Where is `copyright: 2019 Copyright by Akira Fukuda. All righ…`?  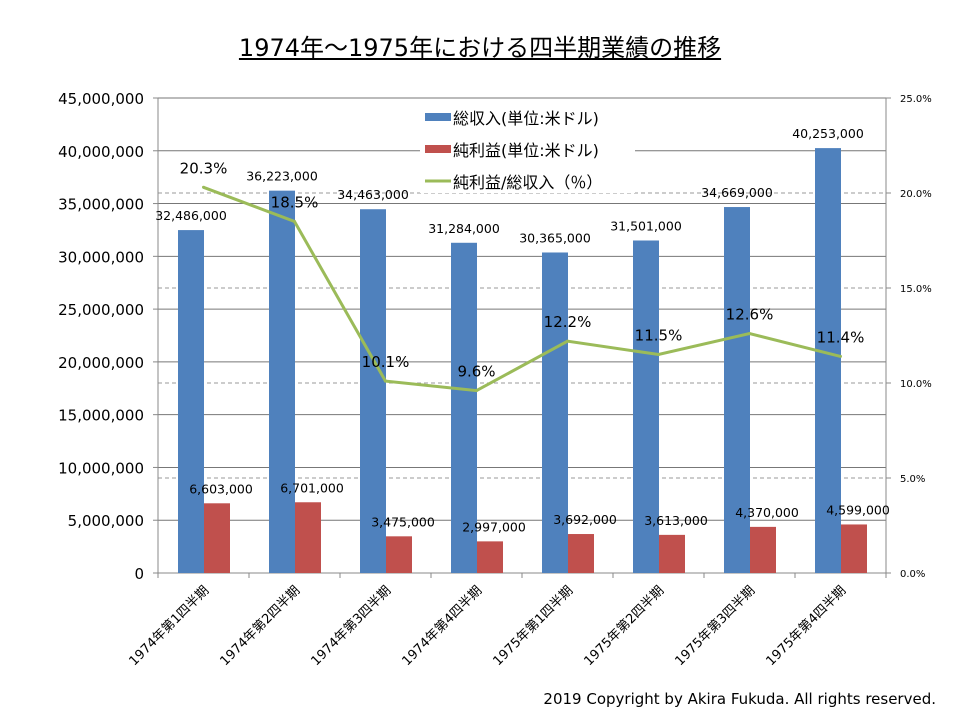 copyright: 2019 Copyright by Akira Fukuda. All righ… is located at coordinates (739, 699).